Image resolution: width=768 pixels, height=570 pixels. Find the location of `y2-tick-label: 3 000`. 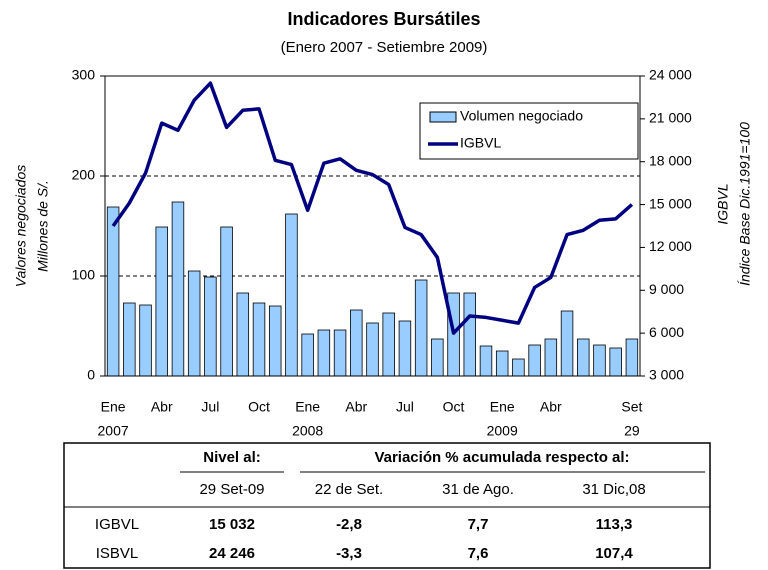

y2-tick-label: 3 000 is located at coordinates (666, 375).